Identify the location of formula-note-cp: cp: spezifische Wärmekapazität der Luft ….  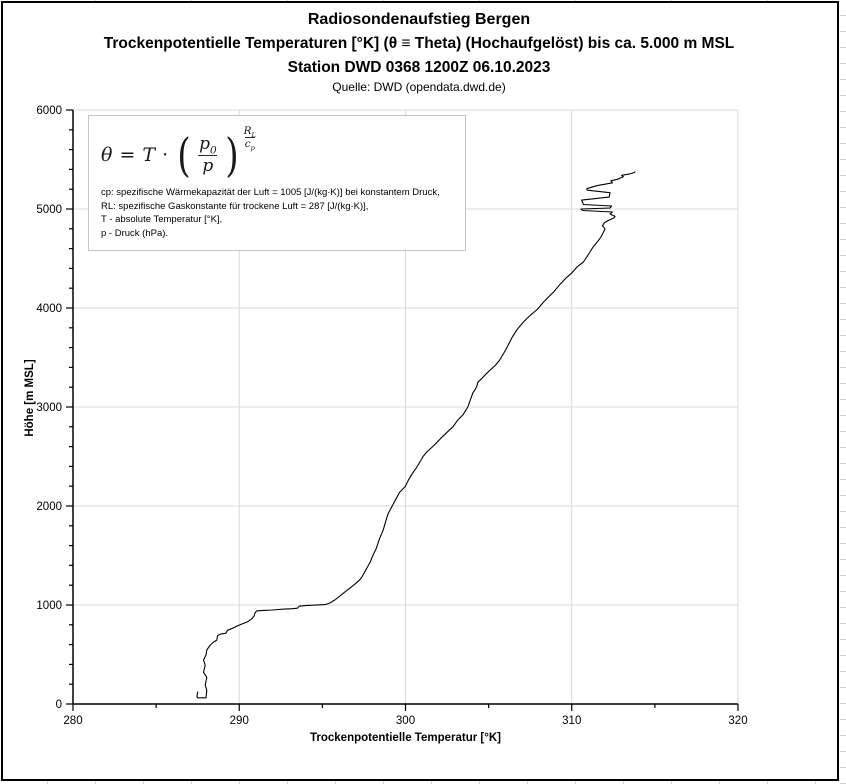
(270, 192).